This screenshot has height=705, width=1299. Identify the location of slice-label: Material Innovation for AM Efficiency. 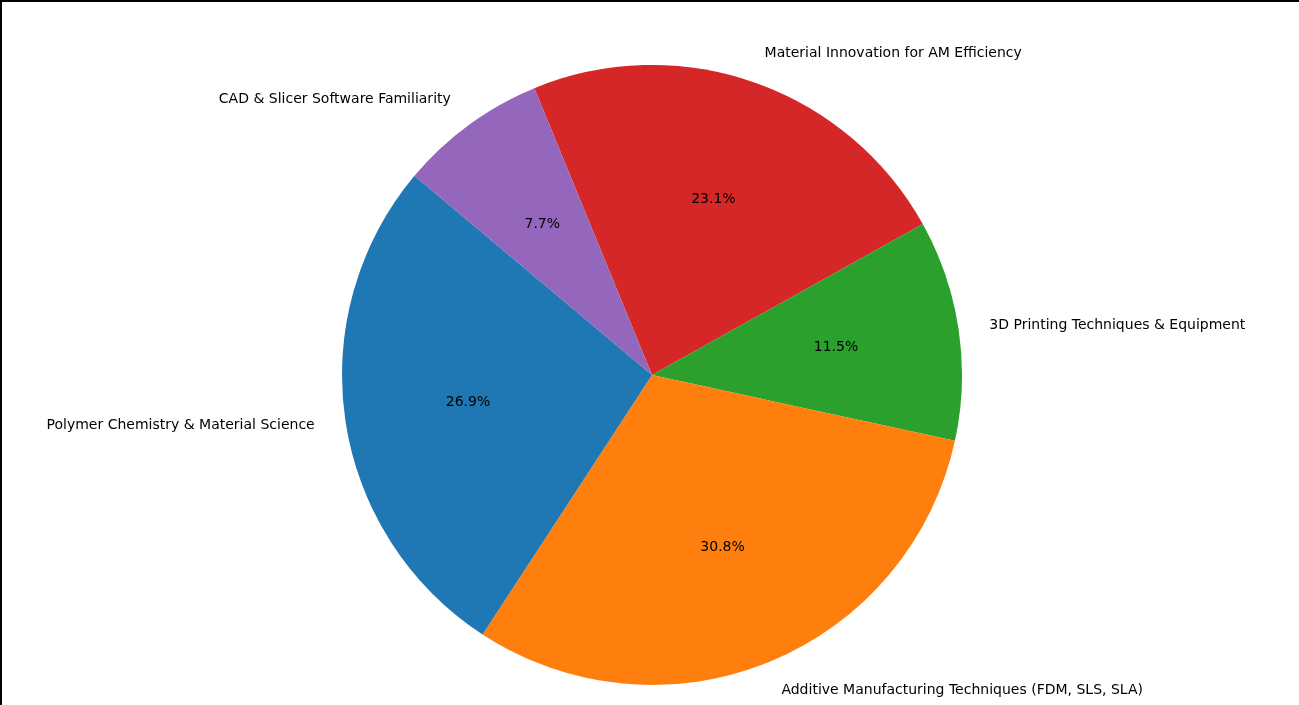
(893, 51).